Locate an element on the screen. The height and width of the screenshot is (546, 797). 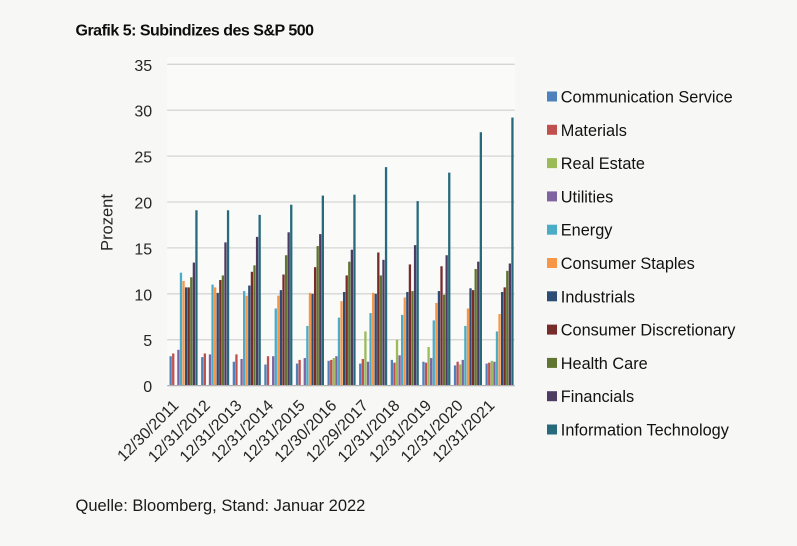
svg-text: Consumer Discretionary is located at coordinates (648, 331).